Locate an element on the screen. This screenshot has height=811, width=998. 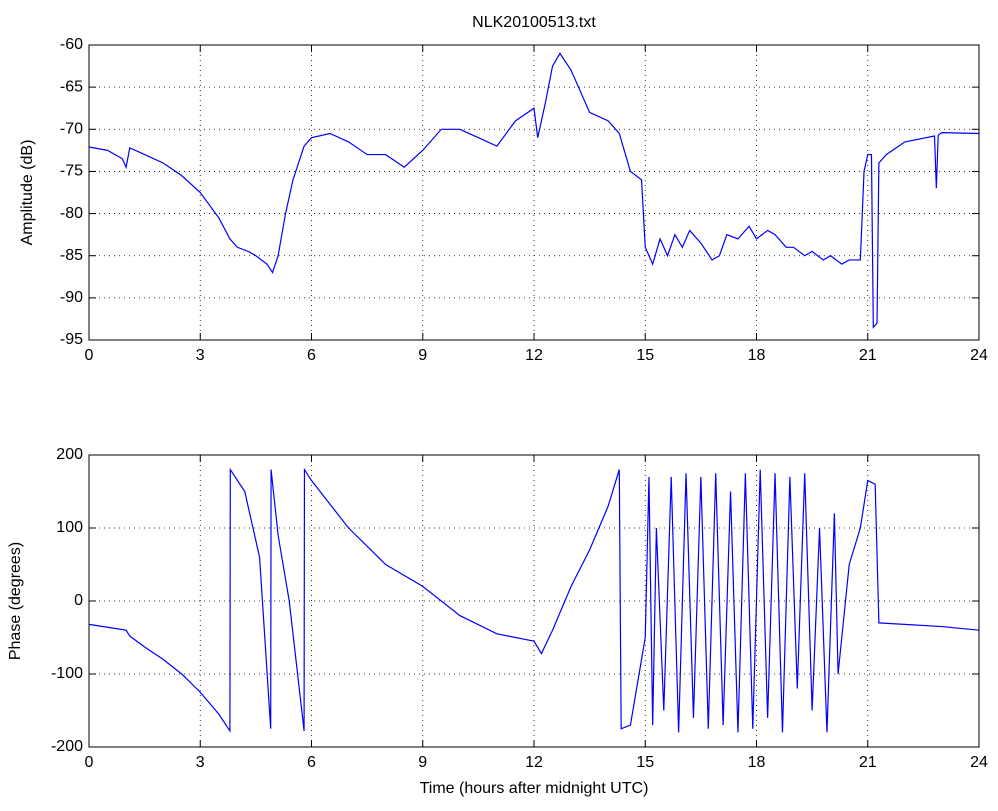
y-tick-label: -95 is located at coordinates (71, 339).